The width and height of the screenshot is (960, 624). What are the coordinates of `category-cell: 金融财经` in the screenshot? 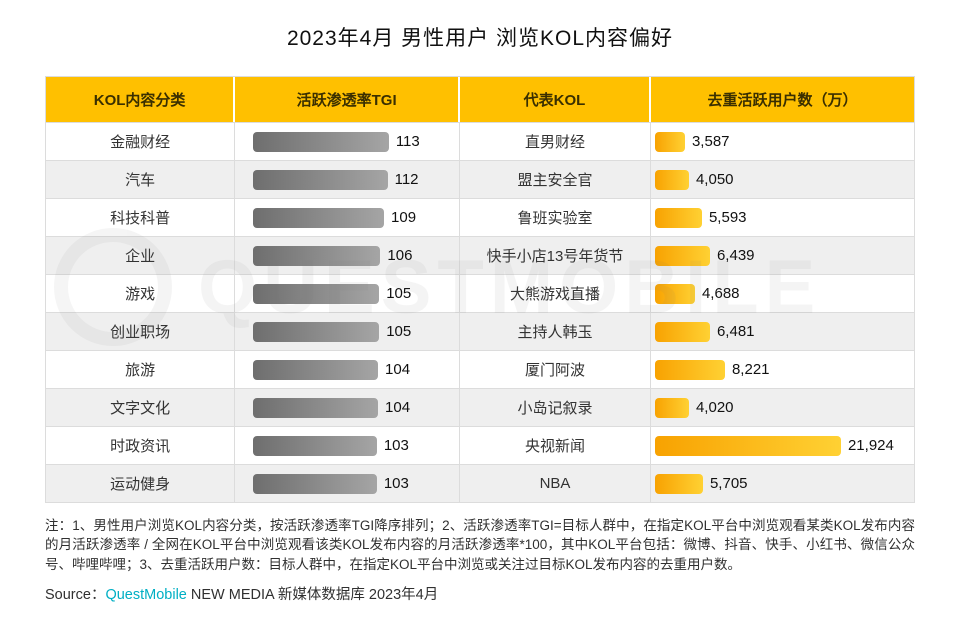 It's located at (141, 141).